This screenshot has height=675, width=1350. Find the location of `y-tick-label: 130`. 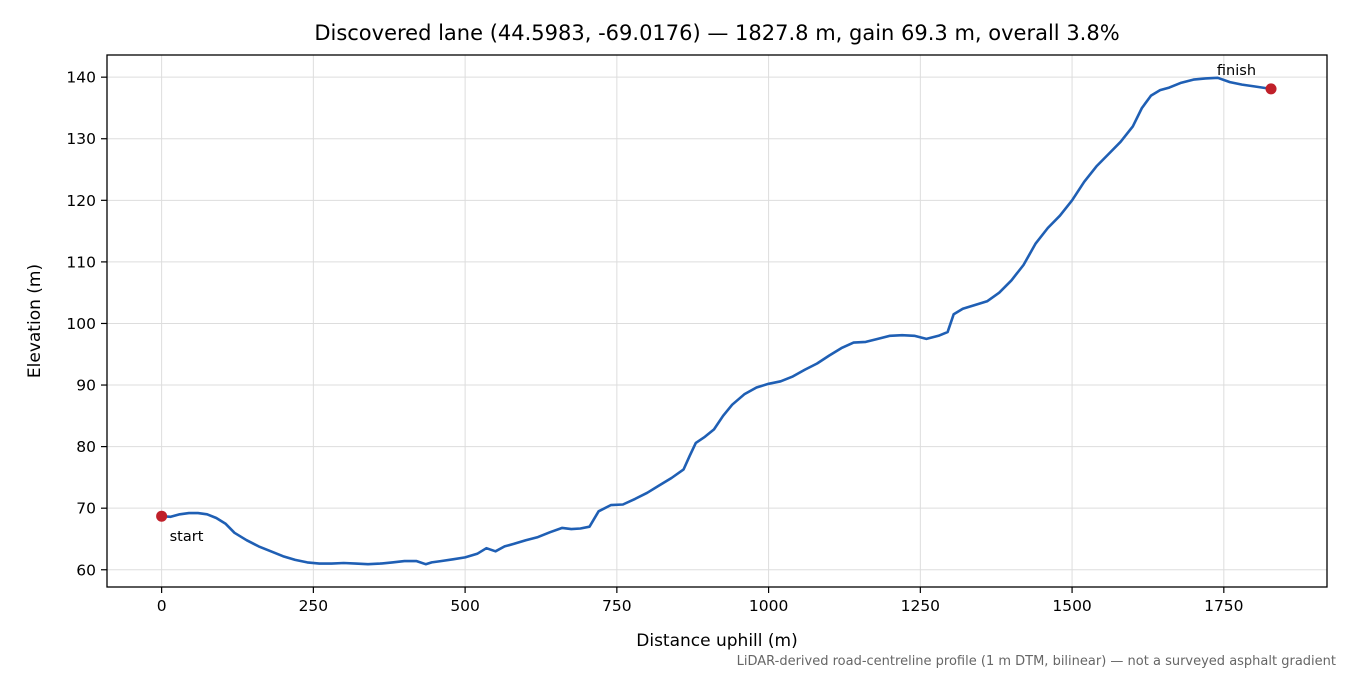

y-tick-label: 130 is located at coordinates (81, 139).